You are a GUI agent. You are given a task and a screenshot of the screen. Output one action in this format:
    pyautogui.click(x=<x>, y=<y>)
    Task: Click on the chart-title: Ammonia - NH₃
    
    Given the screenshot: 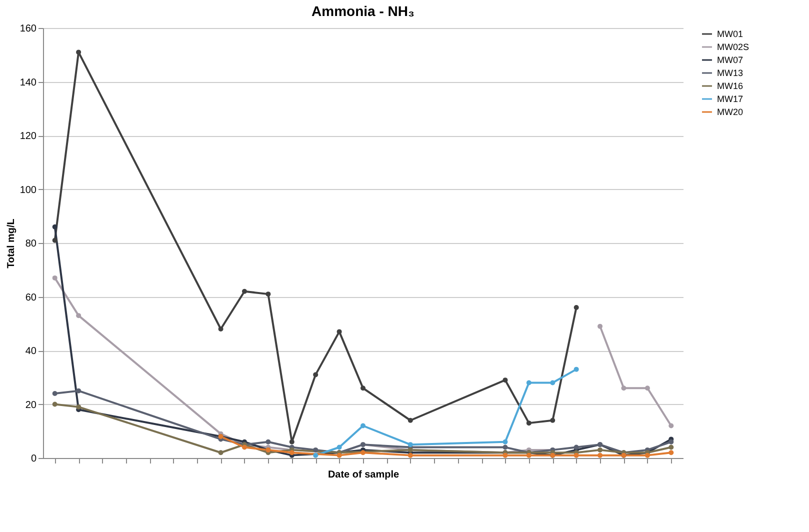 What is the action you would take?
    pyautogui.click(x=363, y=11)
    